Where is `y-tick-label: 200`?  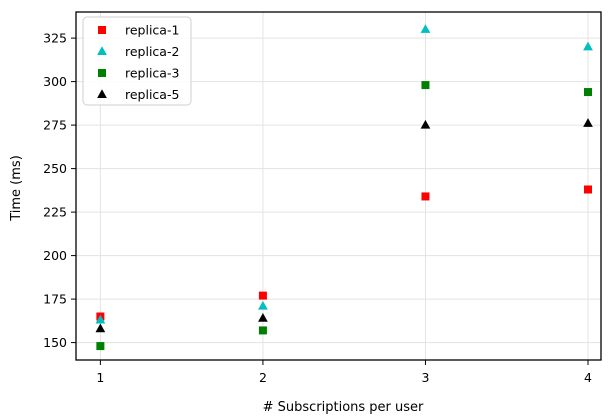
y-tick-label: 200 is located at coordinates (55, 255).